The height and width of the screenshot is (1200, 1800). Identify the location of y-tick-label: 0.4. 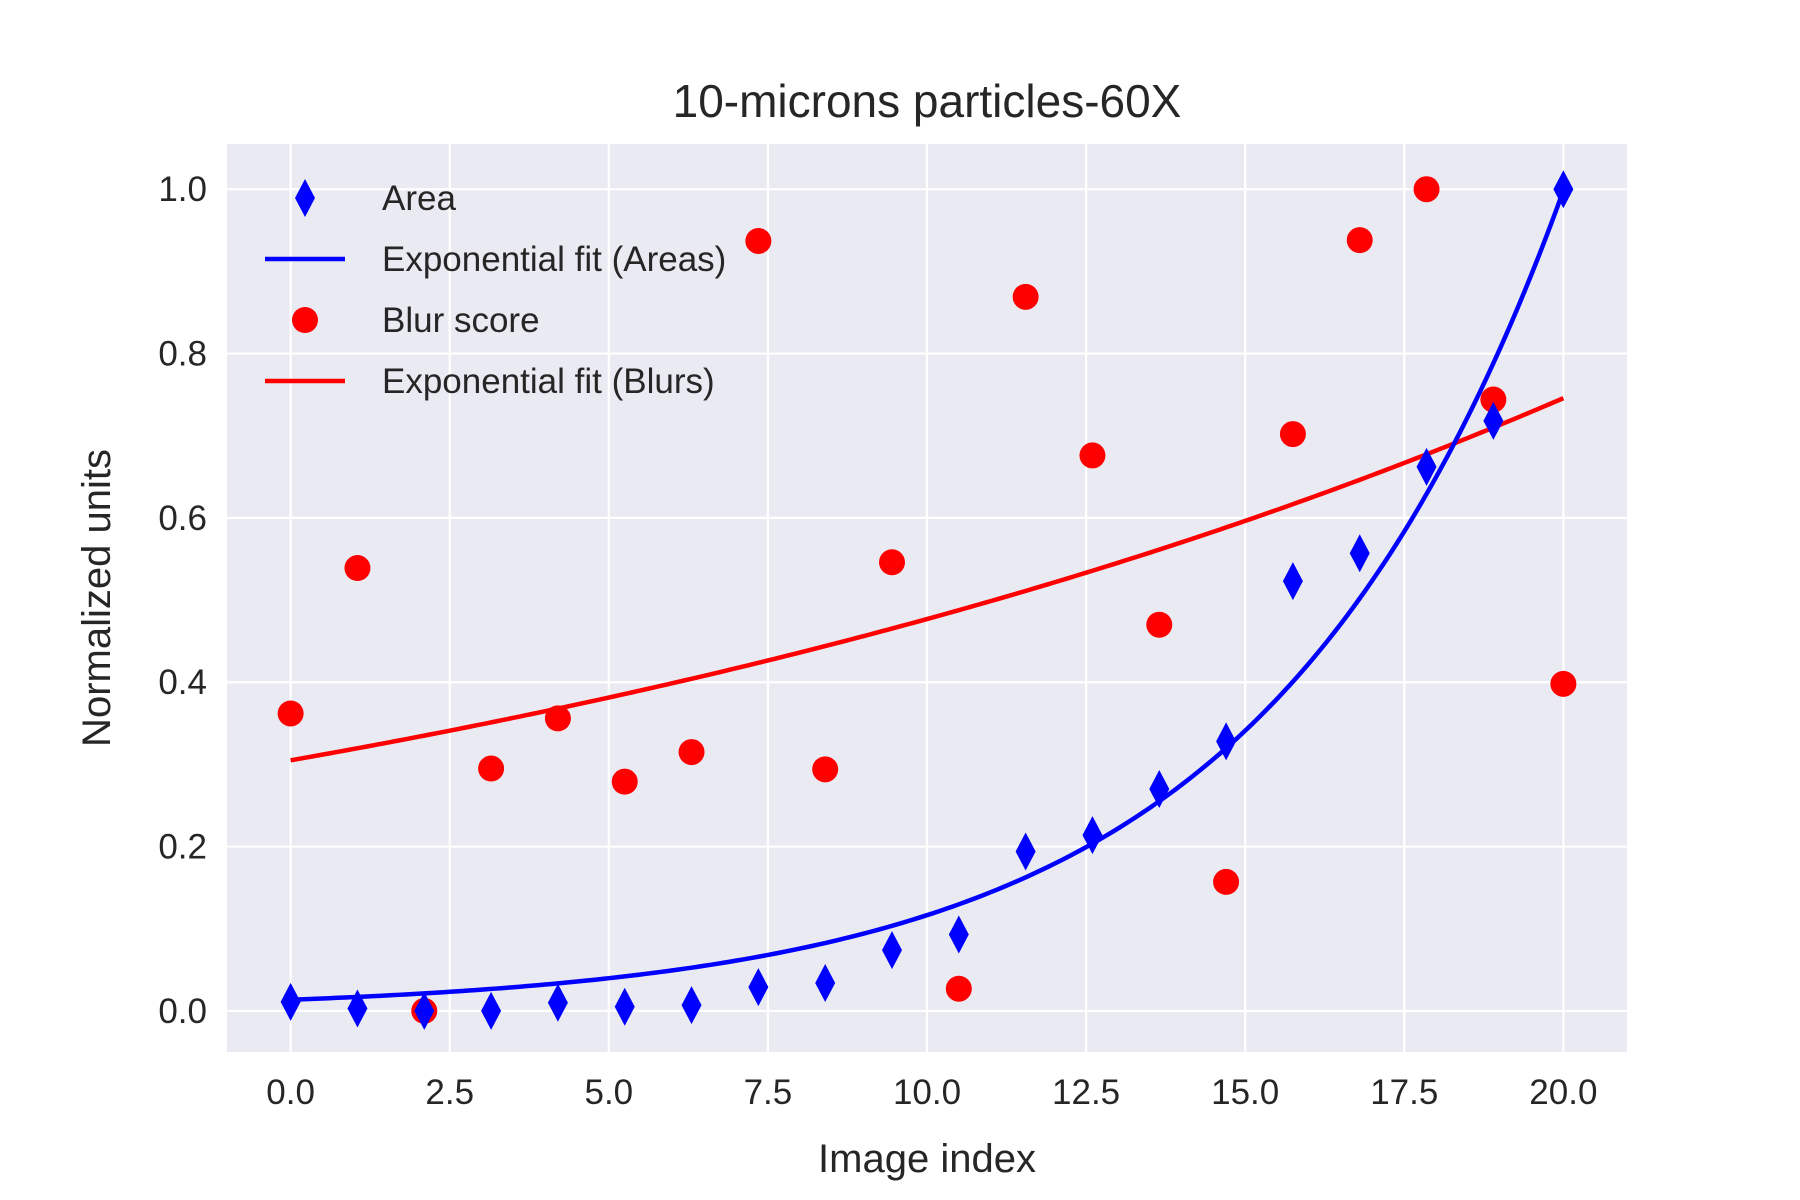
(182, 682).